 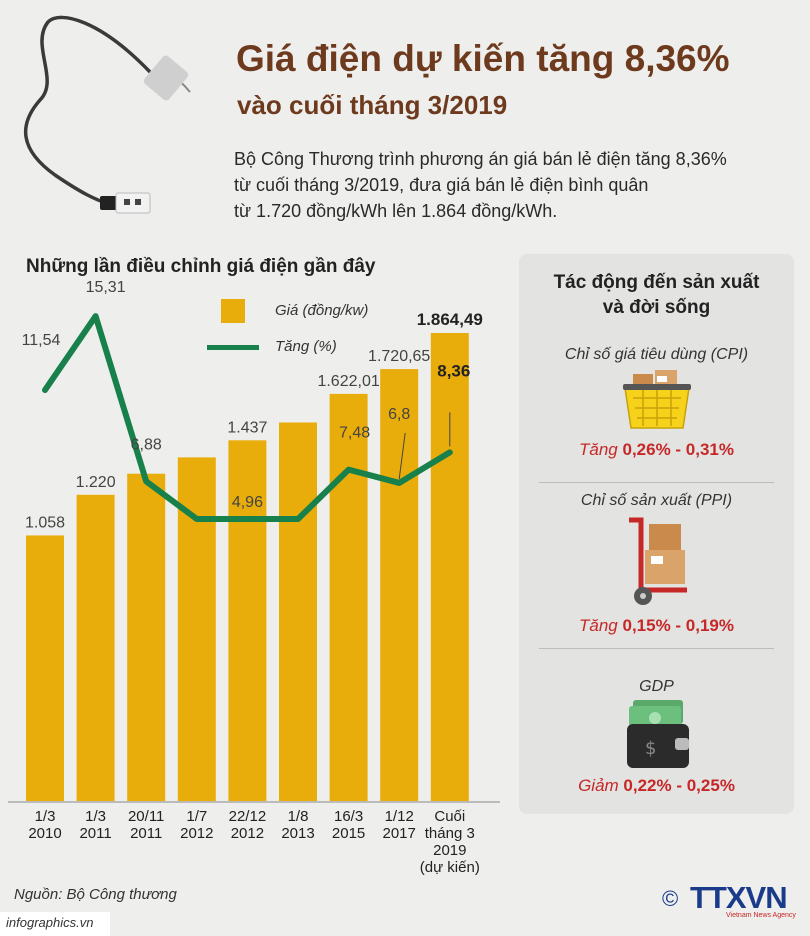 I want to click on leader-line, so click(x=402, y=456).